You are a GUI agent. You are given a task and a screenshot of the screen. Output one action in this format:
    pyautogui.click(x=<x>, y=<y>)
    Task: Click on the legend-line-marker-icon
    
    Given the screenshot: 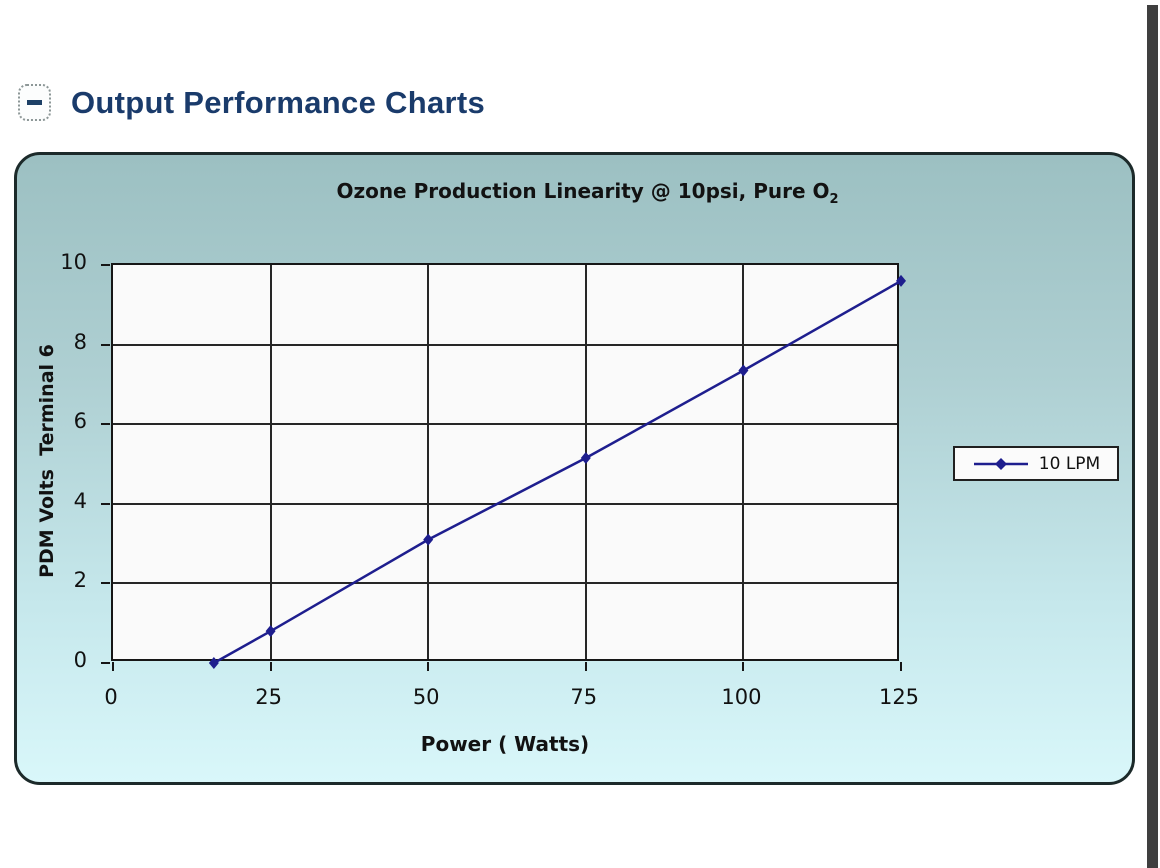 What is the action you would take?
    pyautogui.click(x=1000, y=463)
    